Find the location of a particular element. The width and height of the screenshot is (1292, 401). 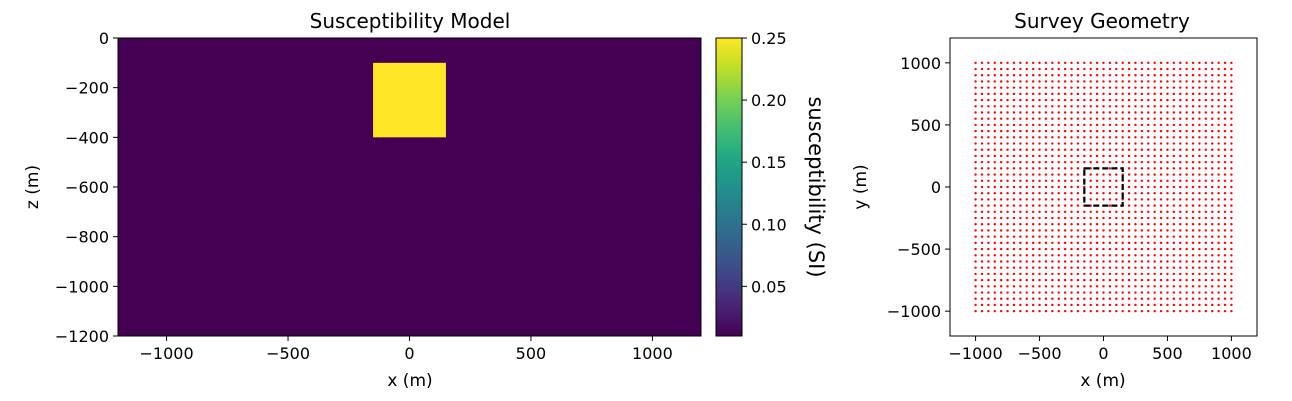

colorbar-tick-label: 0.05 is located at coordinates (769, 286).